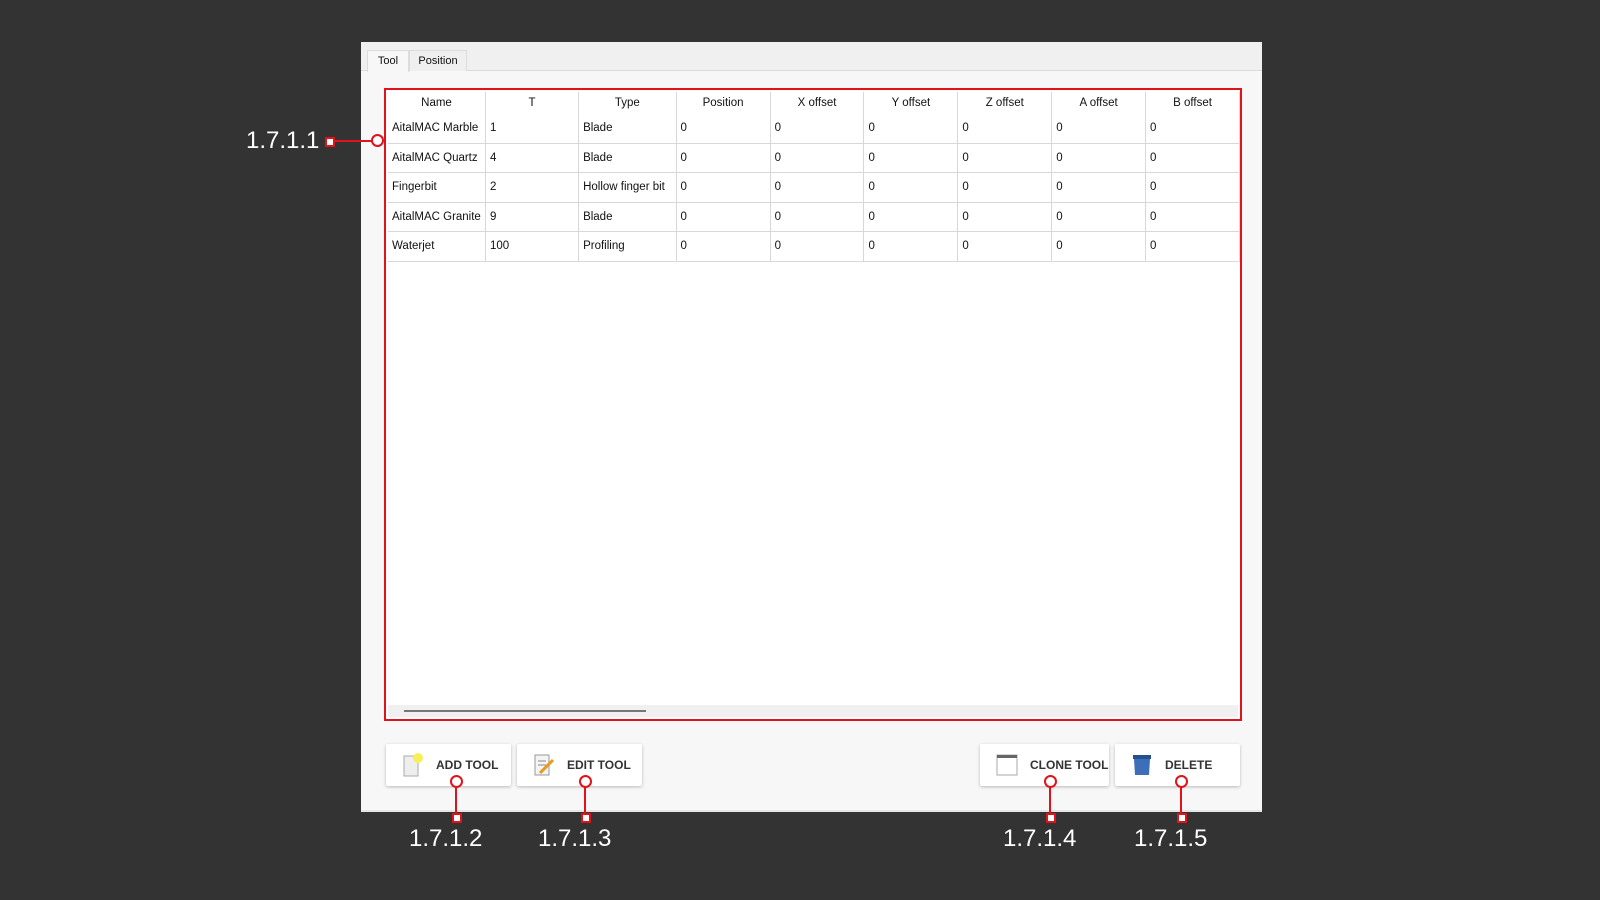 The height and width of the screenshot is (900, 1600). What do you see at coordinates (1099, 103) in the screenshot?
I see `column-header: A offset` at bounding box center [1099, 103].